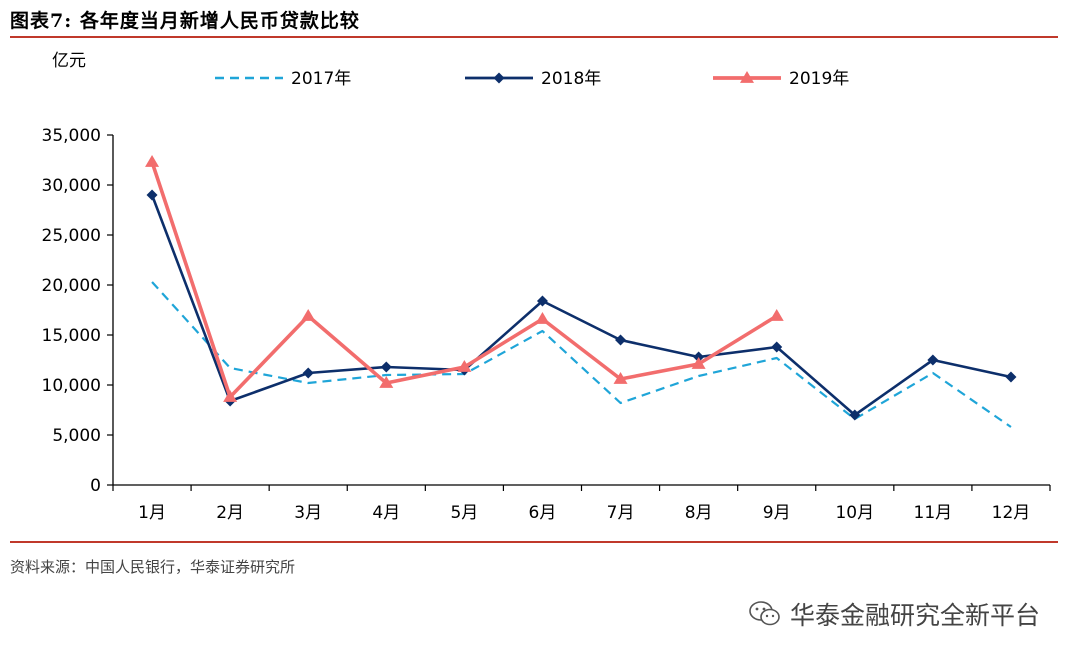  What do you see at coordinates (543, 513) in the screenshot?
I see `x-tick-label: 6月` at bounding box center [543, 513].